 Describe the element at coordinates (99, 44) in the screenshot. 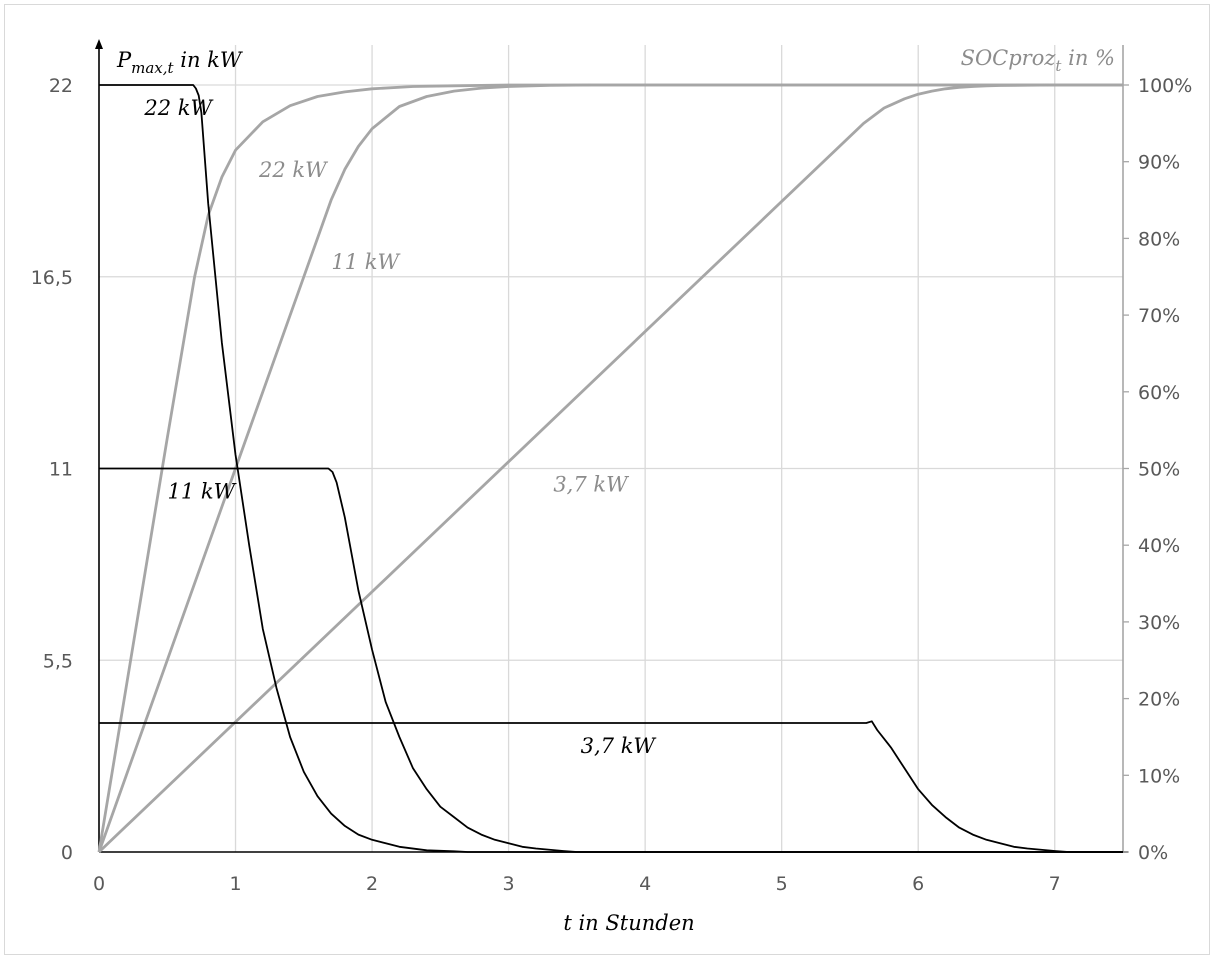

I see `left-axis-arrow` at that location.